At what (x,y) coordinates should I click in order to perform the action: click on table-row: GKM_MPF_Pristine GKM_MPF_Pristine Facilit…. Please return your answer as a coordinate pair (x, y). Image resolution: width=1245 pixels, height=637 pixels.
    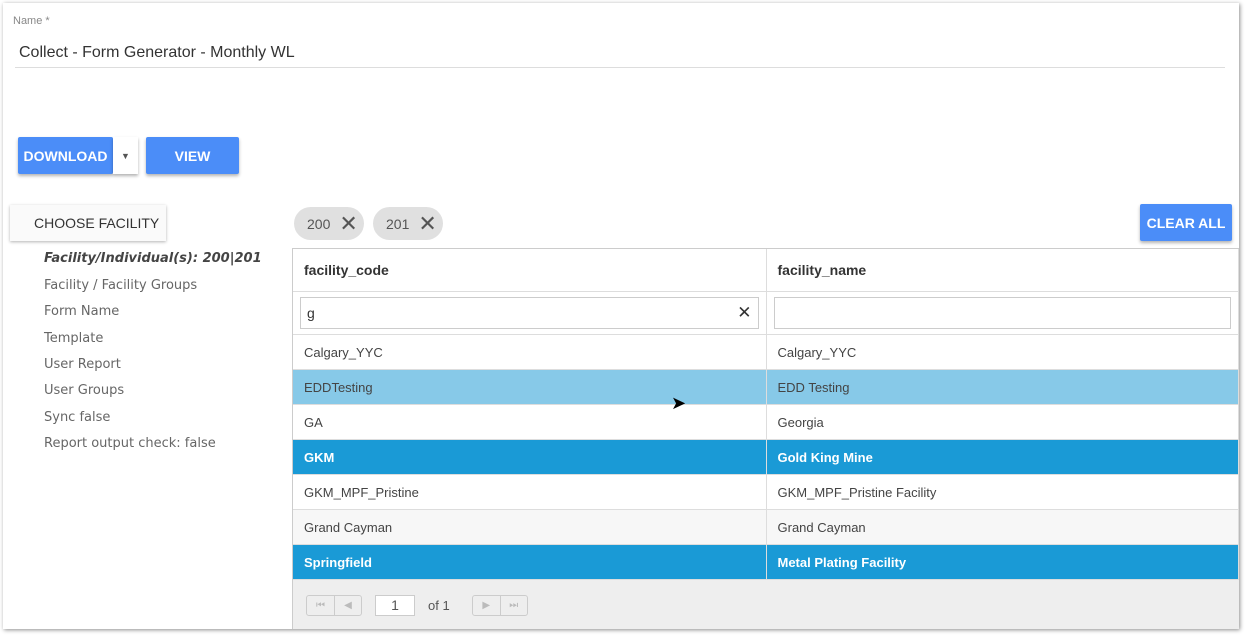
    Looking at the image, I should click on (766, 492).